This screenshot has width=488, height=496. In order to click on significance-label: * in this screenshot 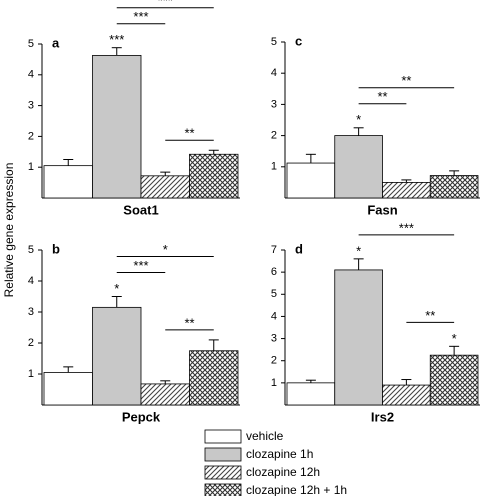, I will do `click(165, 249)`.